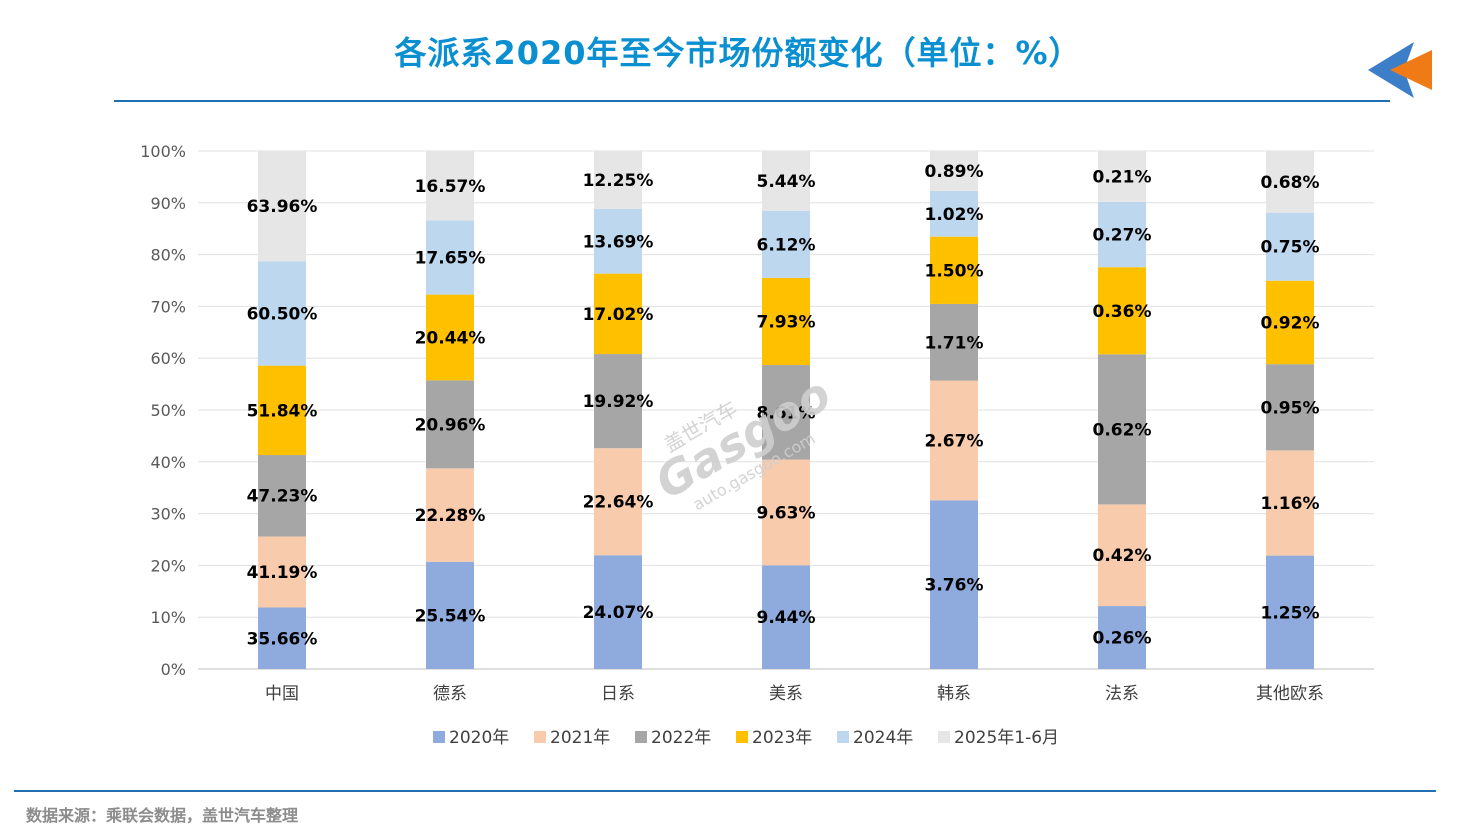  I want to click on y-tick-label: 0%, so click(173, 669).